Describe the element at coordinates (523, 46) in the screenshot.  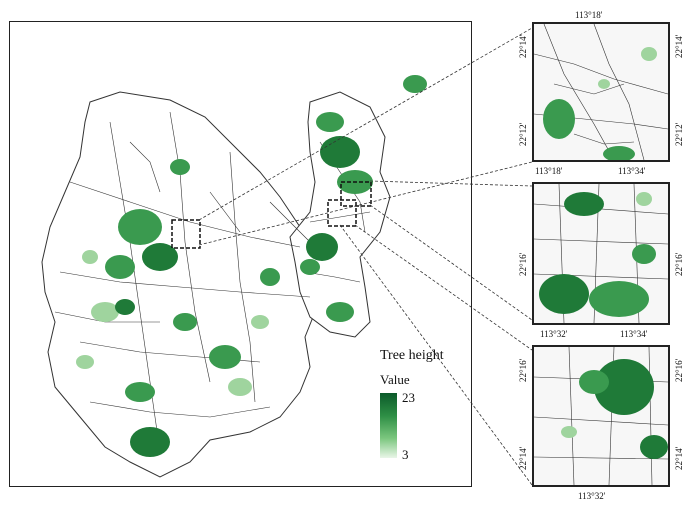
I see `inset1-left-label-1: 22°14'` at that location.